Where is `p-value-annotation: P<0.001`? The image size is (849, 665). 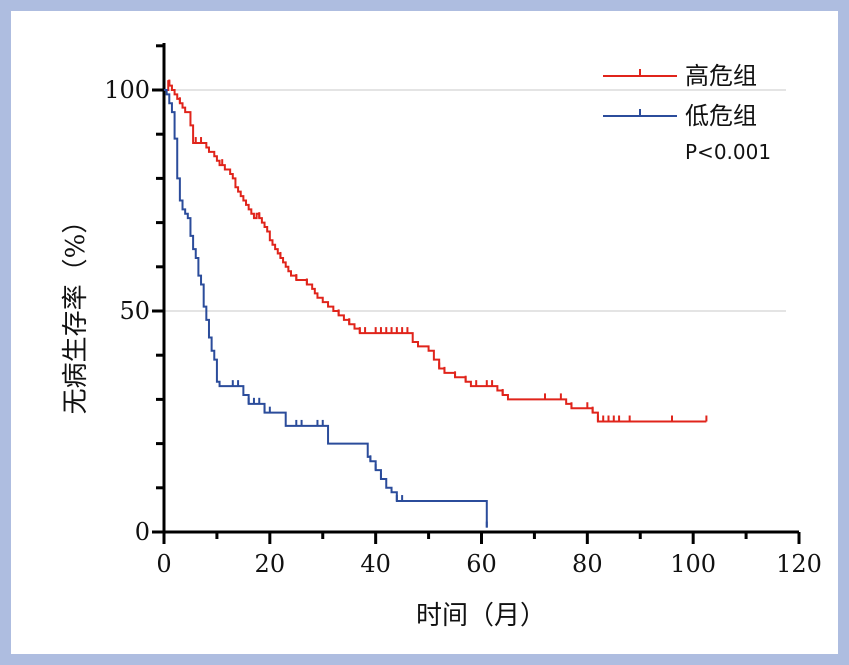 p-value-annotation: P<0.001 is located at coordinates (728, 152).